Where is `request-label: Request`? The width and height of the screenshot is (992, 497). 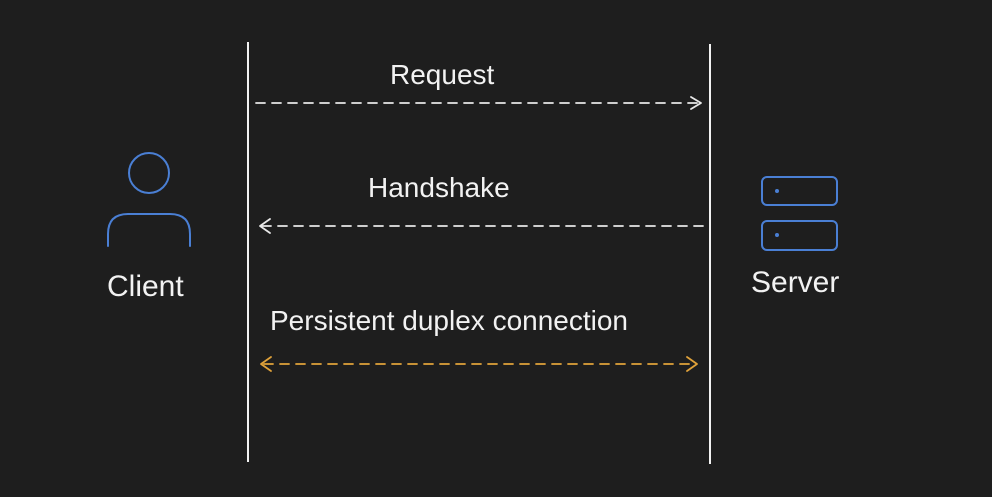 request-label: Request is located at coordinates (442, 74).